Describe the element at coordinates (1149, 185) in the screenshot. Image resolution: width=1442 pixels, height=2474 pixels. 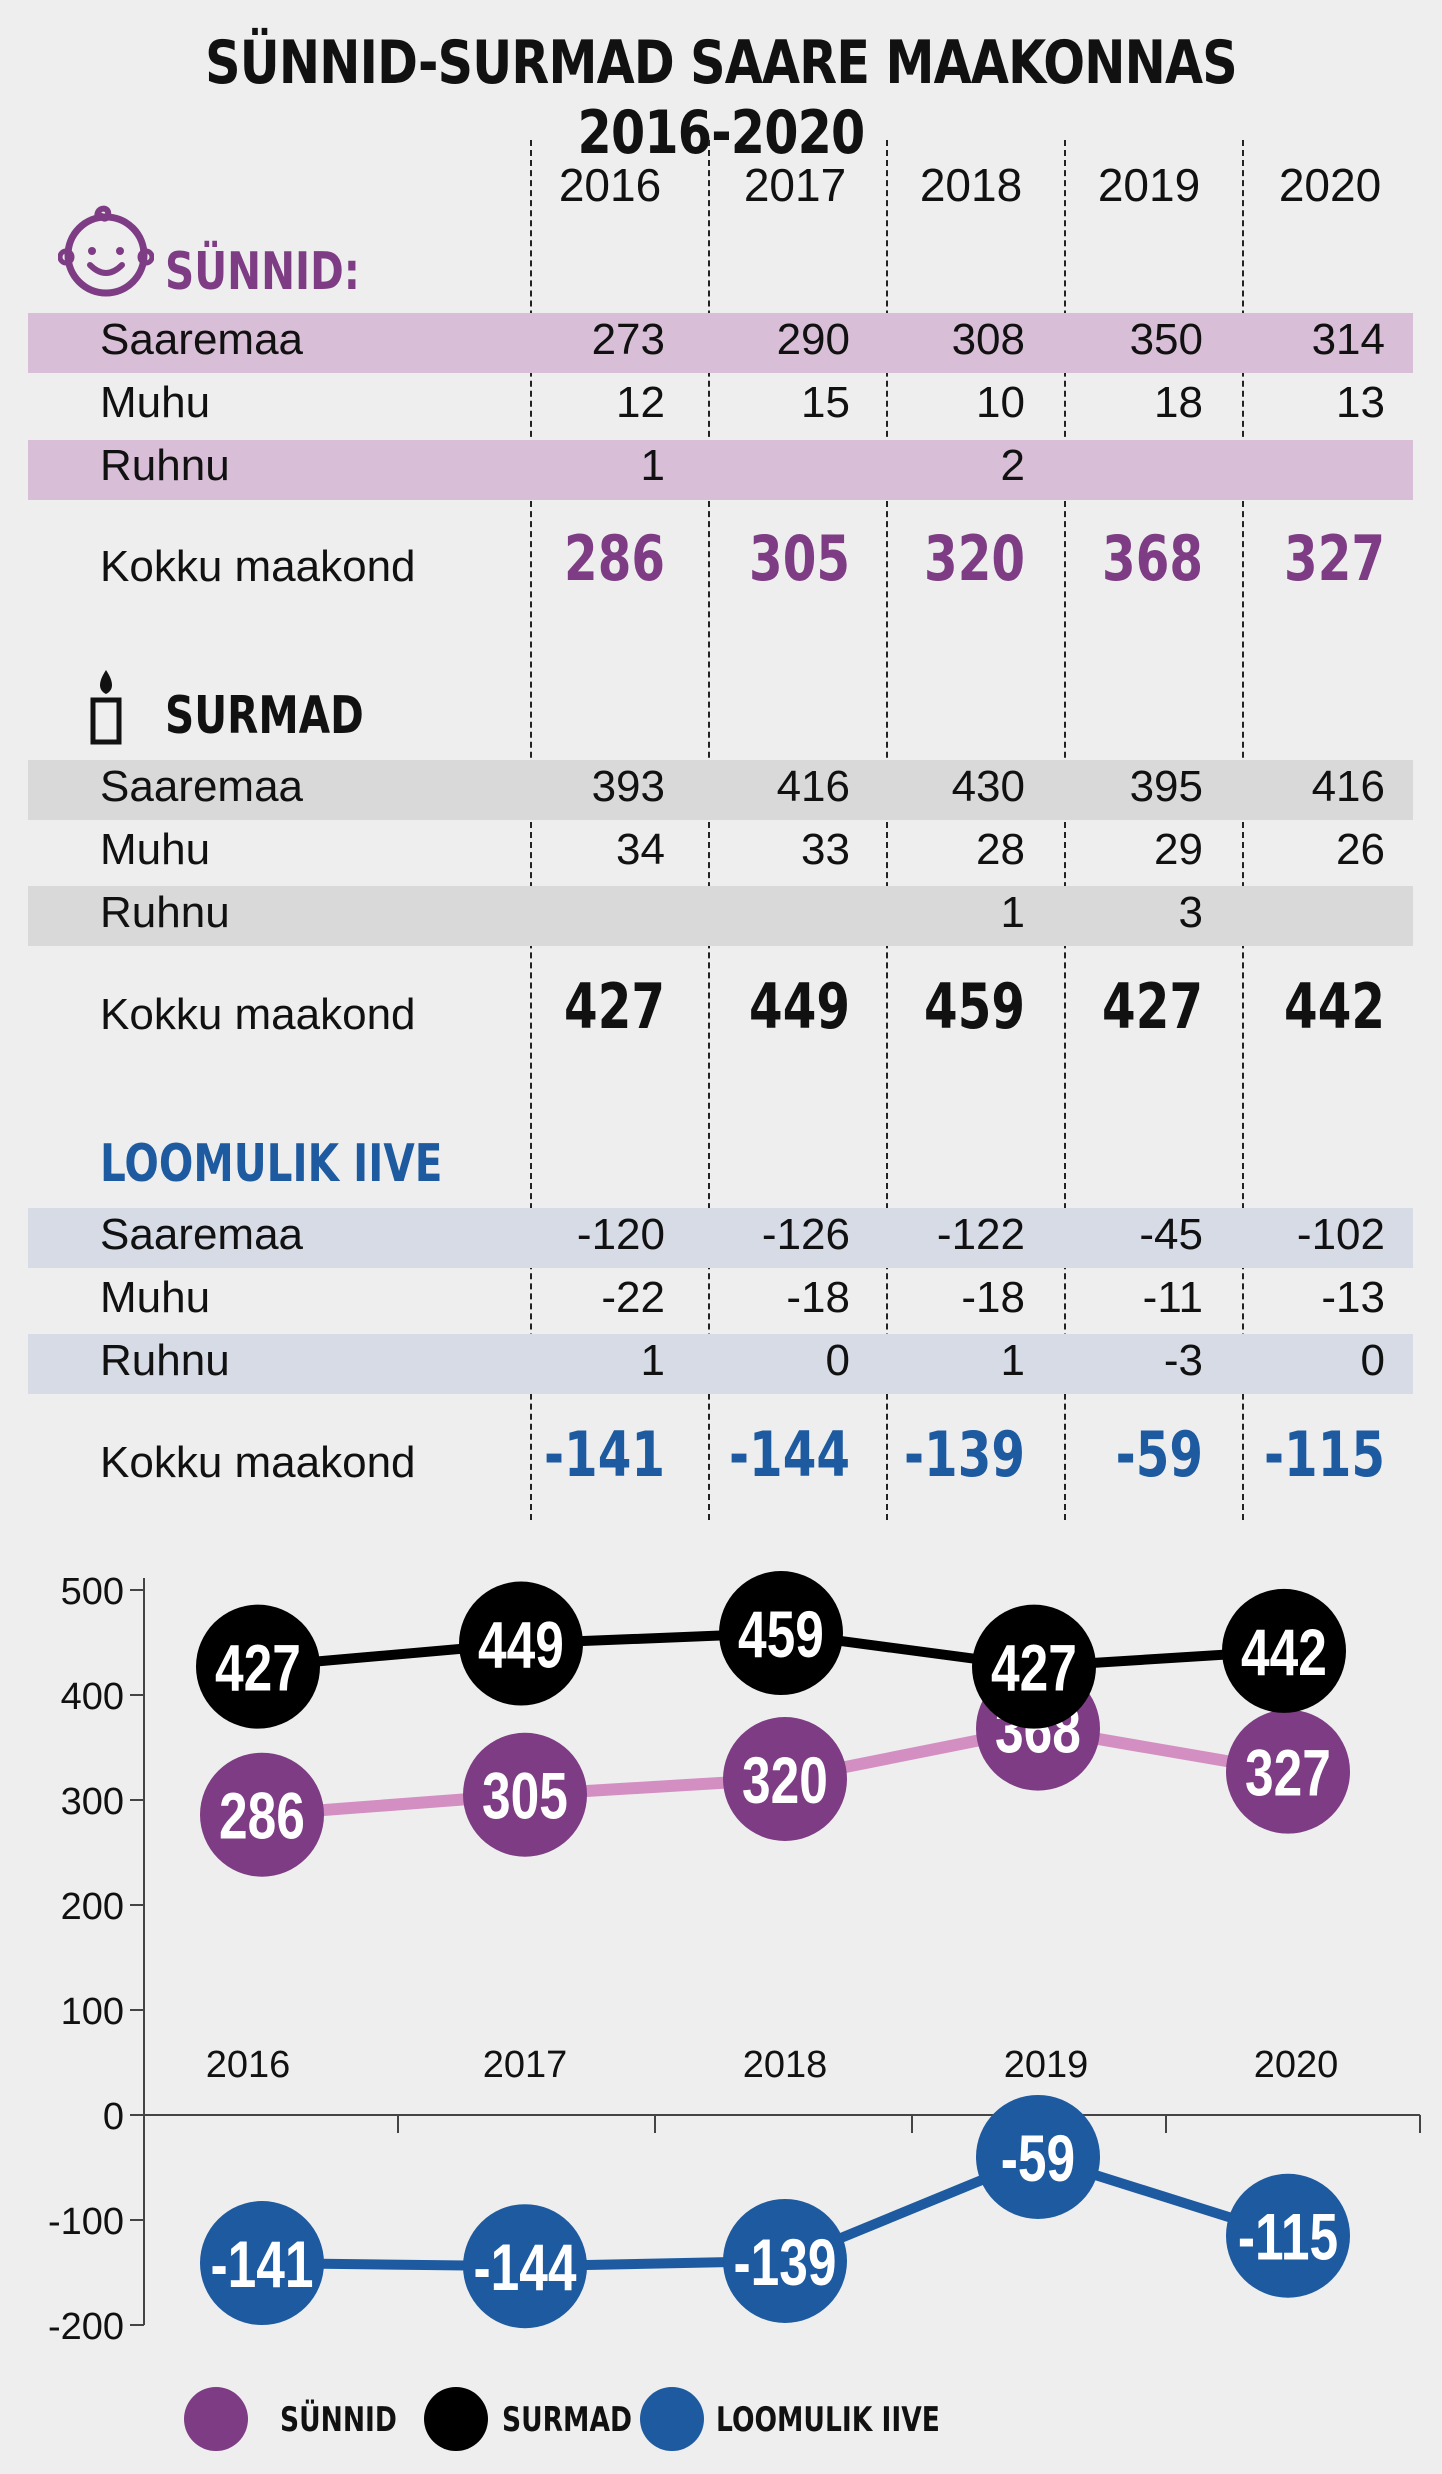
I see `year-header: 2019` at that location.